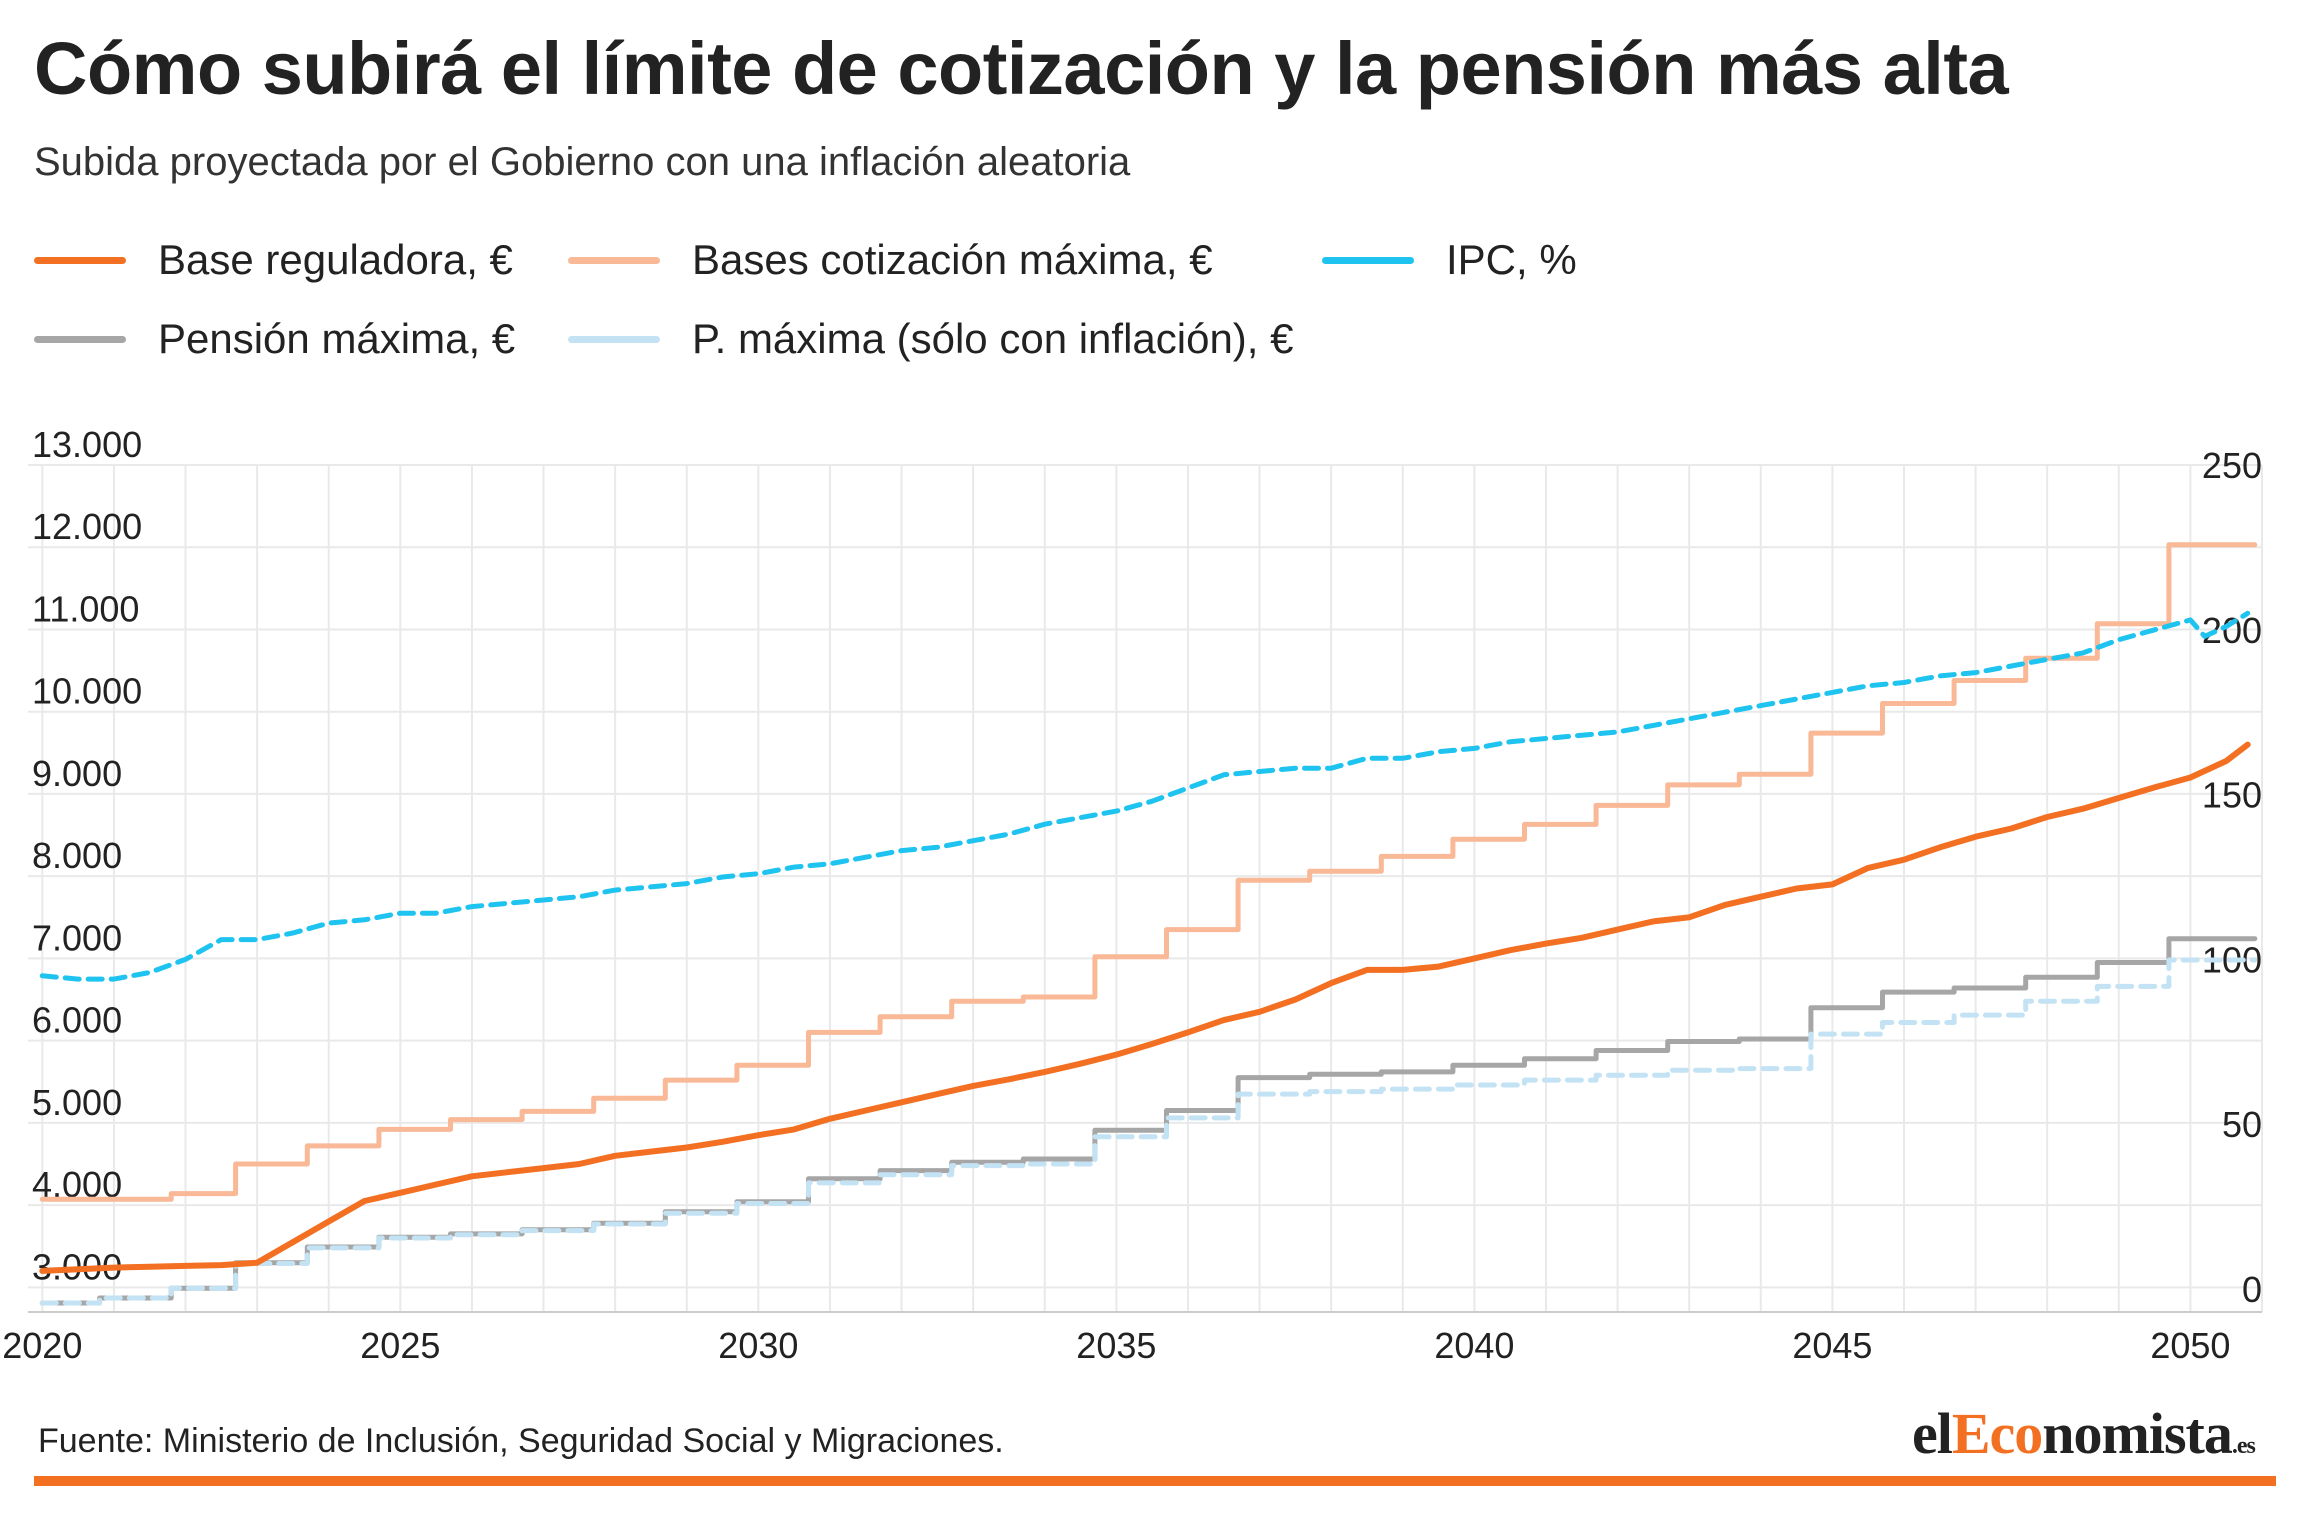 This screenshot has width=2310, height=1536. What do you see at coordinates (1511, 259) in the screenshot?
I see `legend-label-ipc: IPC, %` at bounding box center [1511, 259].